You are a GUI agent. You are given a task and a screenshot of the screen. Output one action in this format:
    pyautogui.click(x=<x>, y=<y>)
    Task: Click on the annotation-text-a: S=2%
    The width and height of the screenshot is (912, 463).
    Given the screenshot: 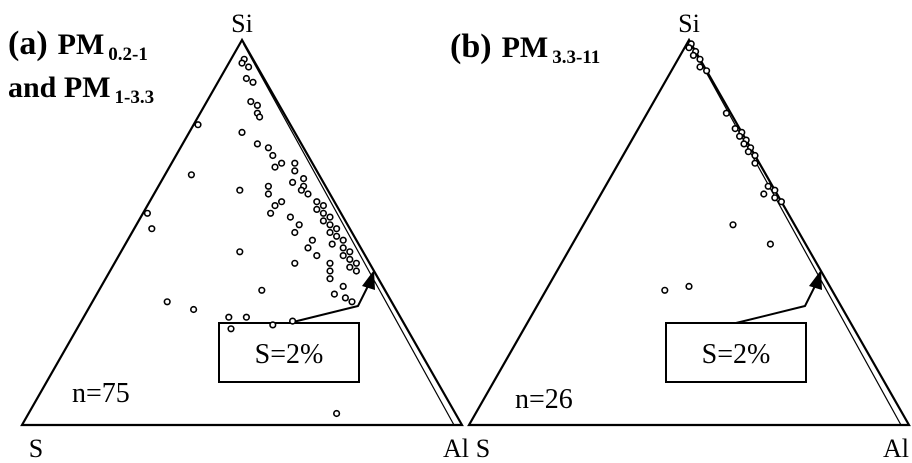 What is the action you would take?
    pyautogui.click(x=289, y=354)
    